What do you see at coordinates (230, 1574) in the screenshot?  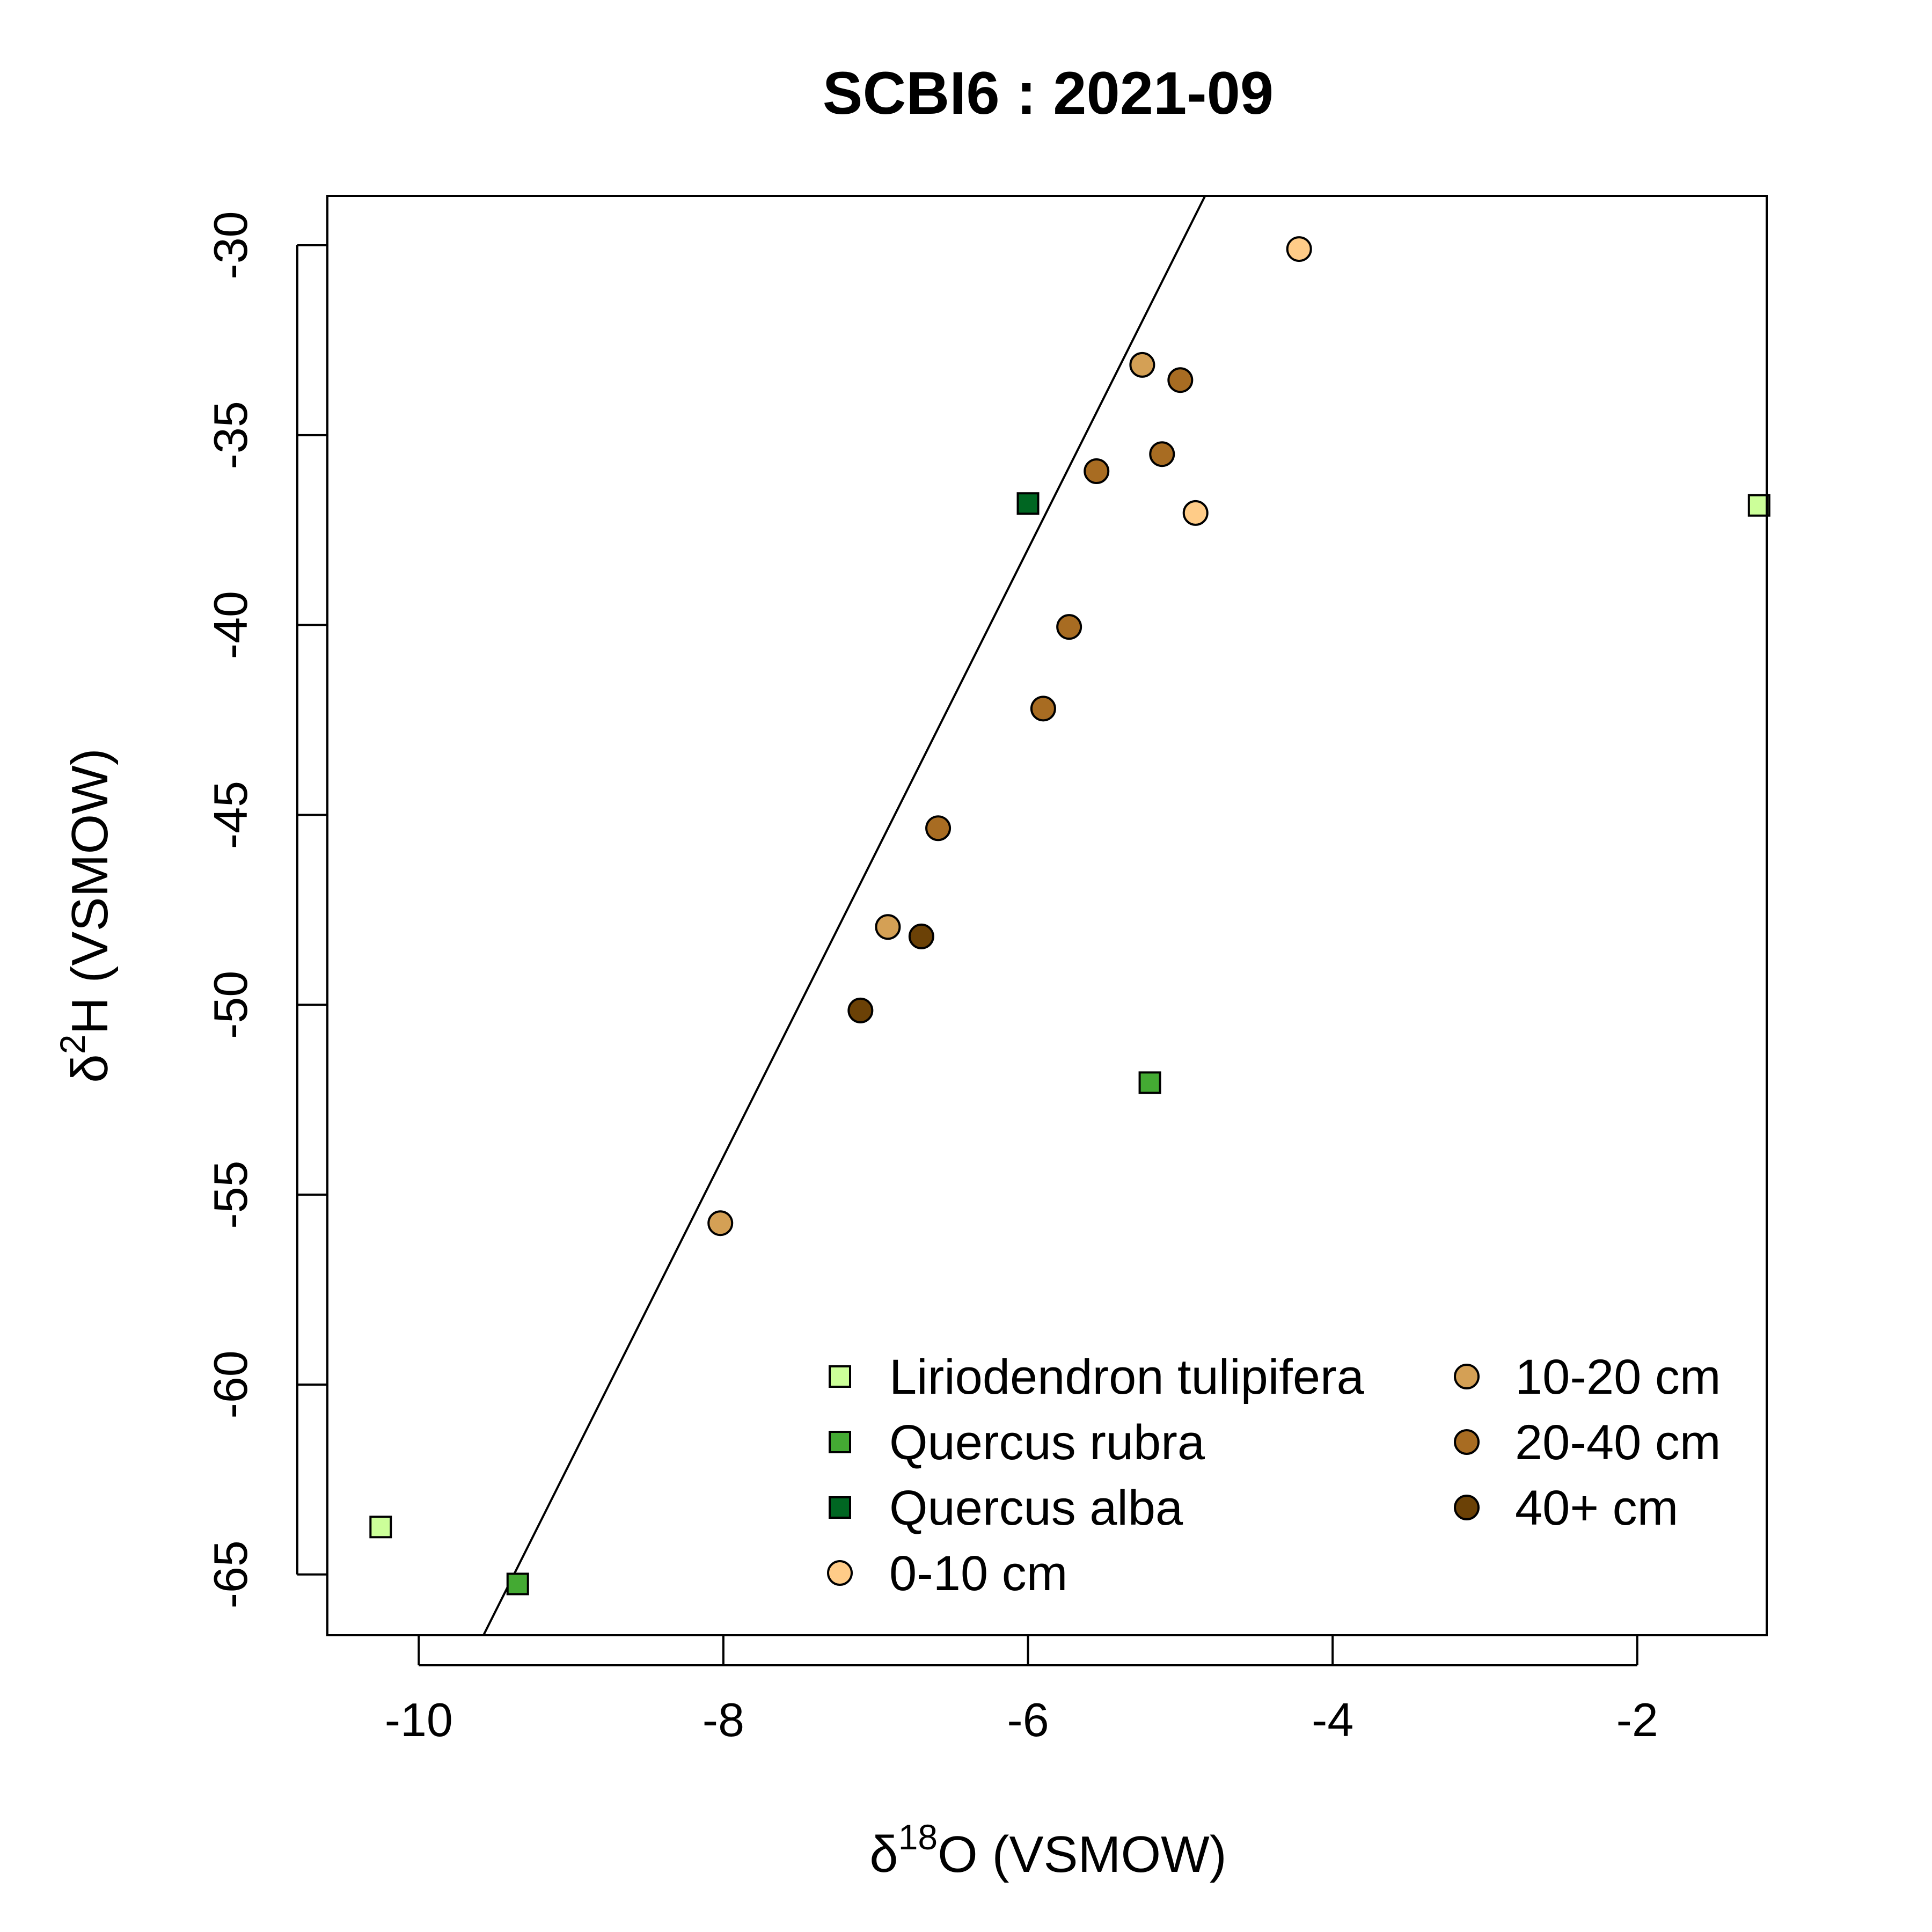 I see `y-tick-label: -65` at bounding box center [230, 1574].